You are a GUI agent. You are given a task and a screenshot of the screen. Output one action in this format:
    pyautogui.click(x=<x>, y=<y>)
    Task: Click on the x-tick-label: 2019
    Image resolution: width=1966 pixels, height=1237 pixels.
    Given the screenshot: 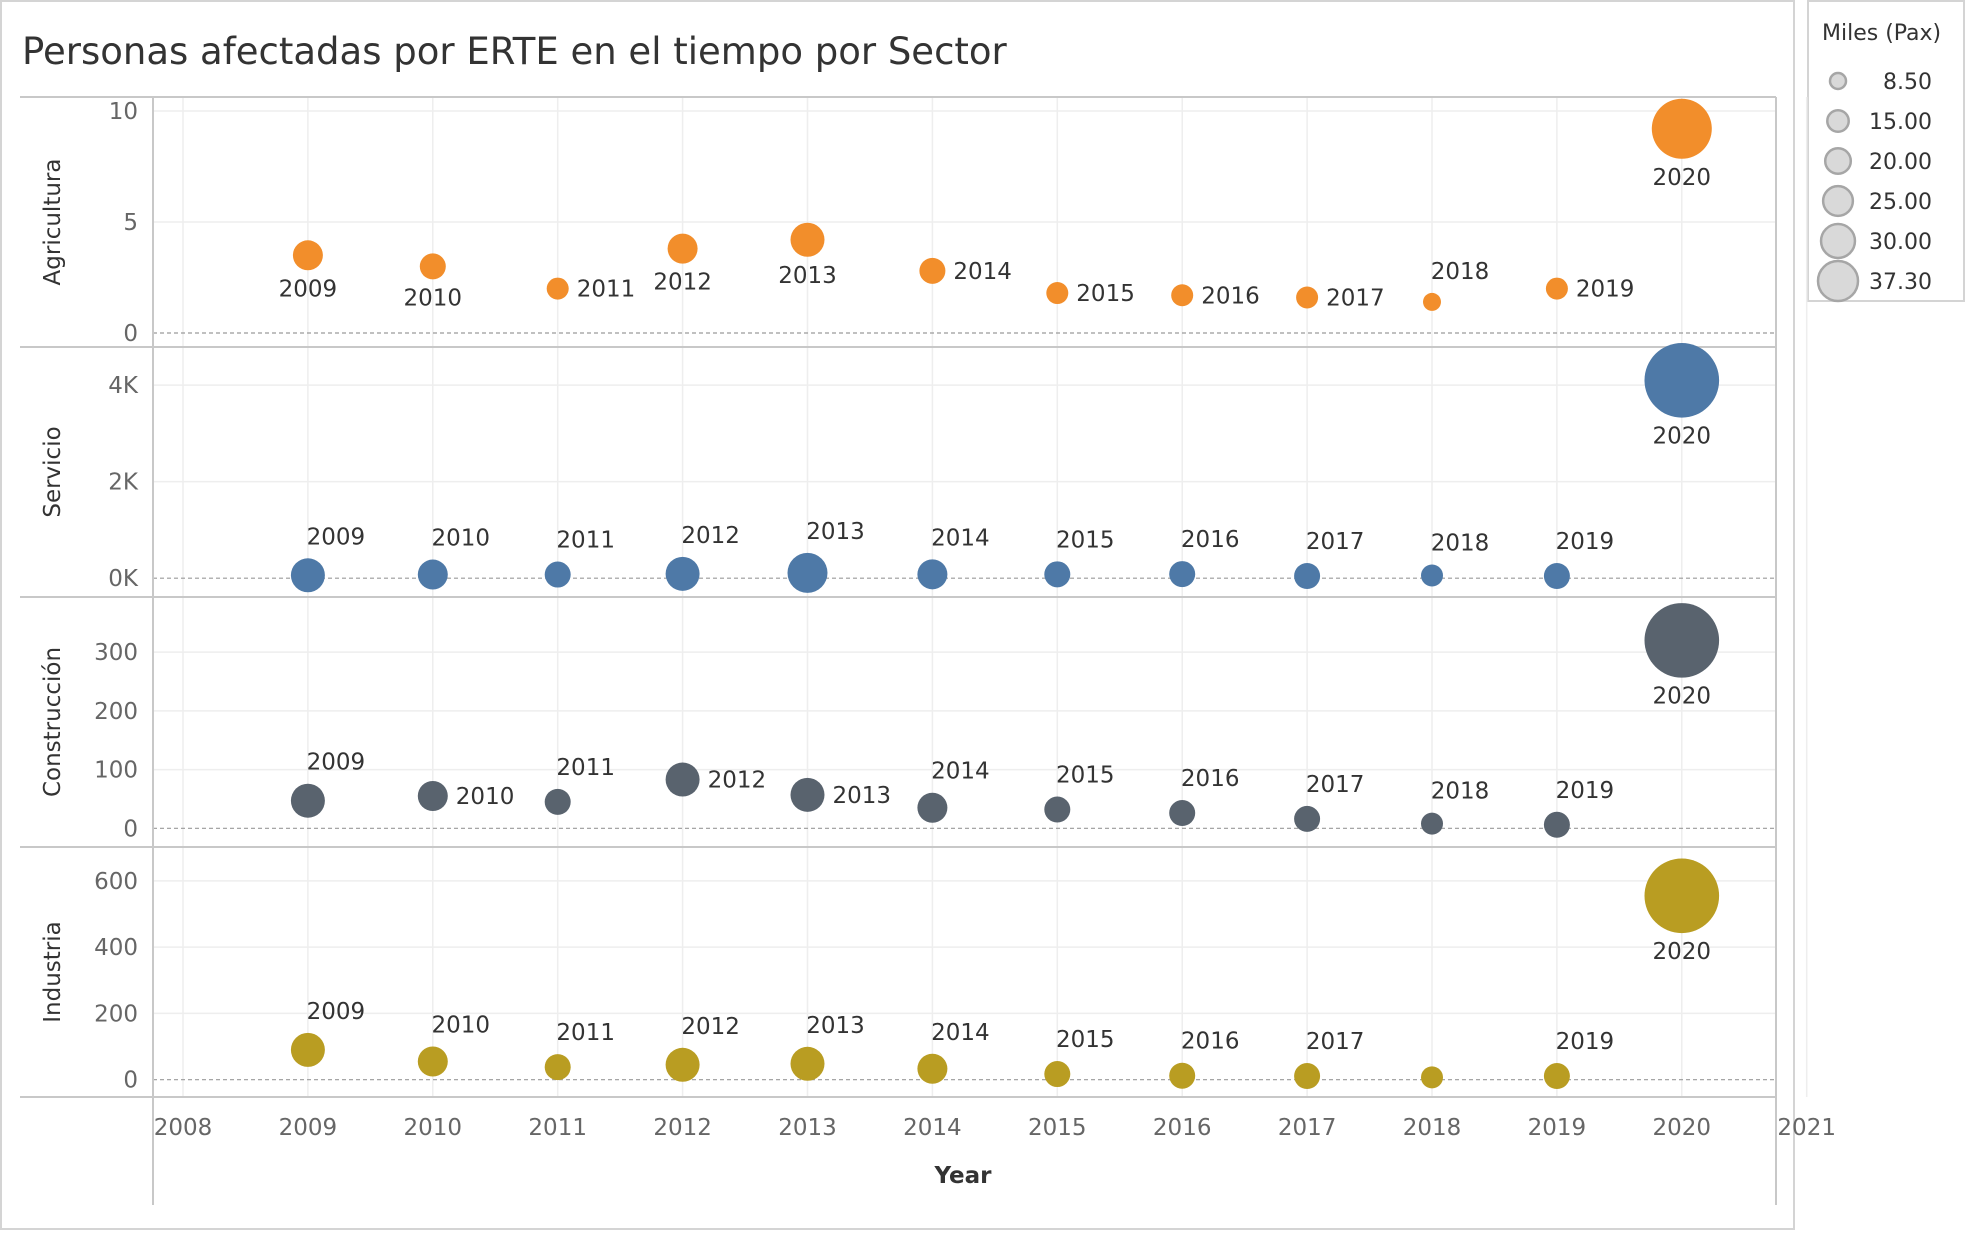 What is the action you would take?
    pyautogui.click(x=1557, y=1128)
    